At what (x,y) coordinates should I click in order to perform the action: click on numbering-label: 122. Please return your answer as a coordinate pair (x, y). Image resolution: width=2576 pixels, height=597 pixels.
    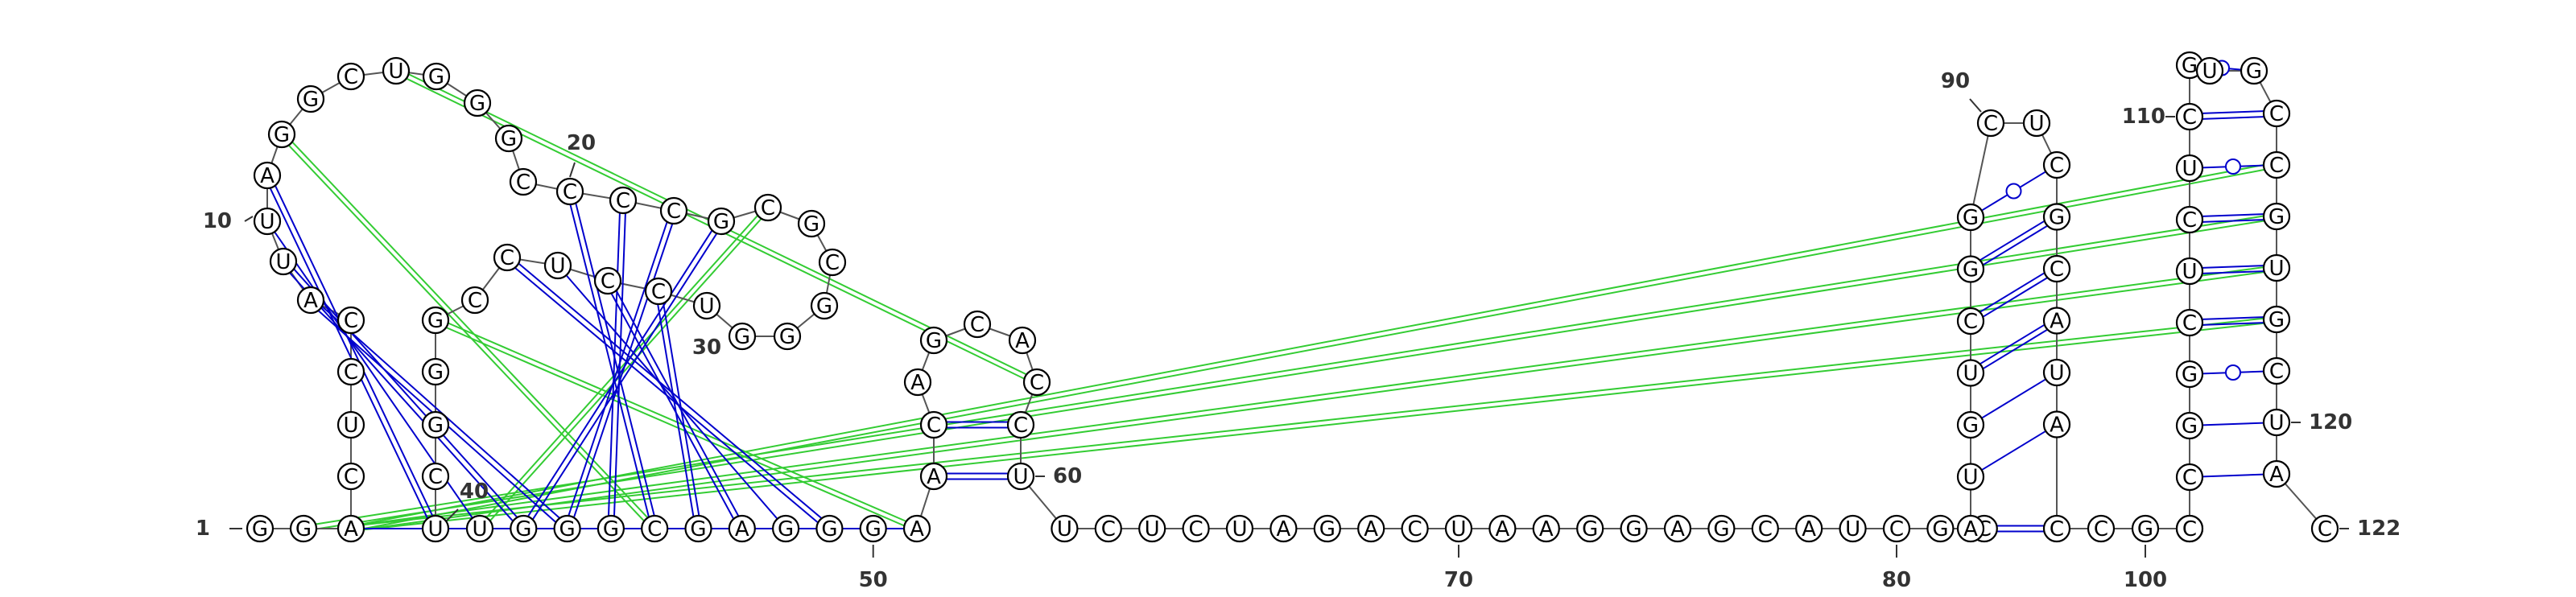
    Looking at the image, I should click on (2379, 529).